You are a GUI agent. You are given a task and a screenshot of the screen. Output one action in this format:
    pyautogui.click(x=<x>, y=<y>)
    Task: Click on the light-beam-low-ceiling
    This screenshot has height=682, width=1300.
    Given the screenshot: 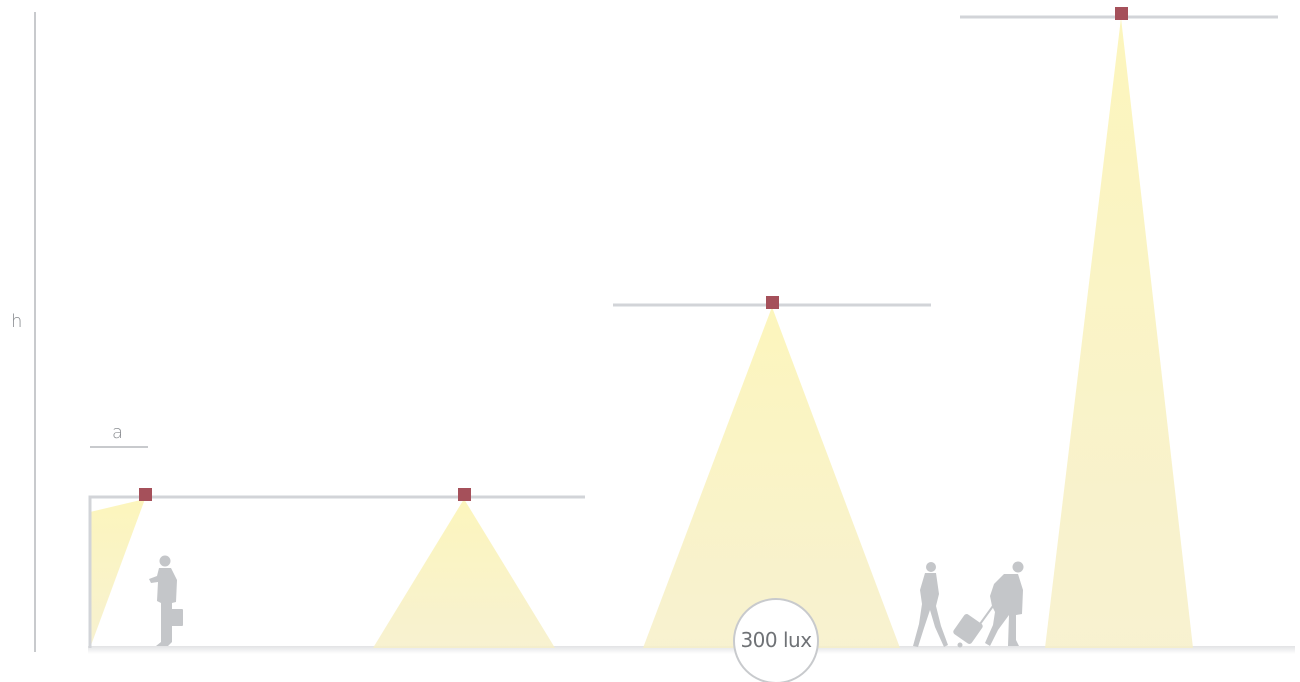 What is the action you would take?
    pyautogui.click(x=464, y=573)
    